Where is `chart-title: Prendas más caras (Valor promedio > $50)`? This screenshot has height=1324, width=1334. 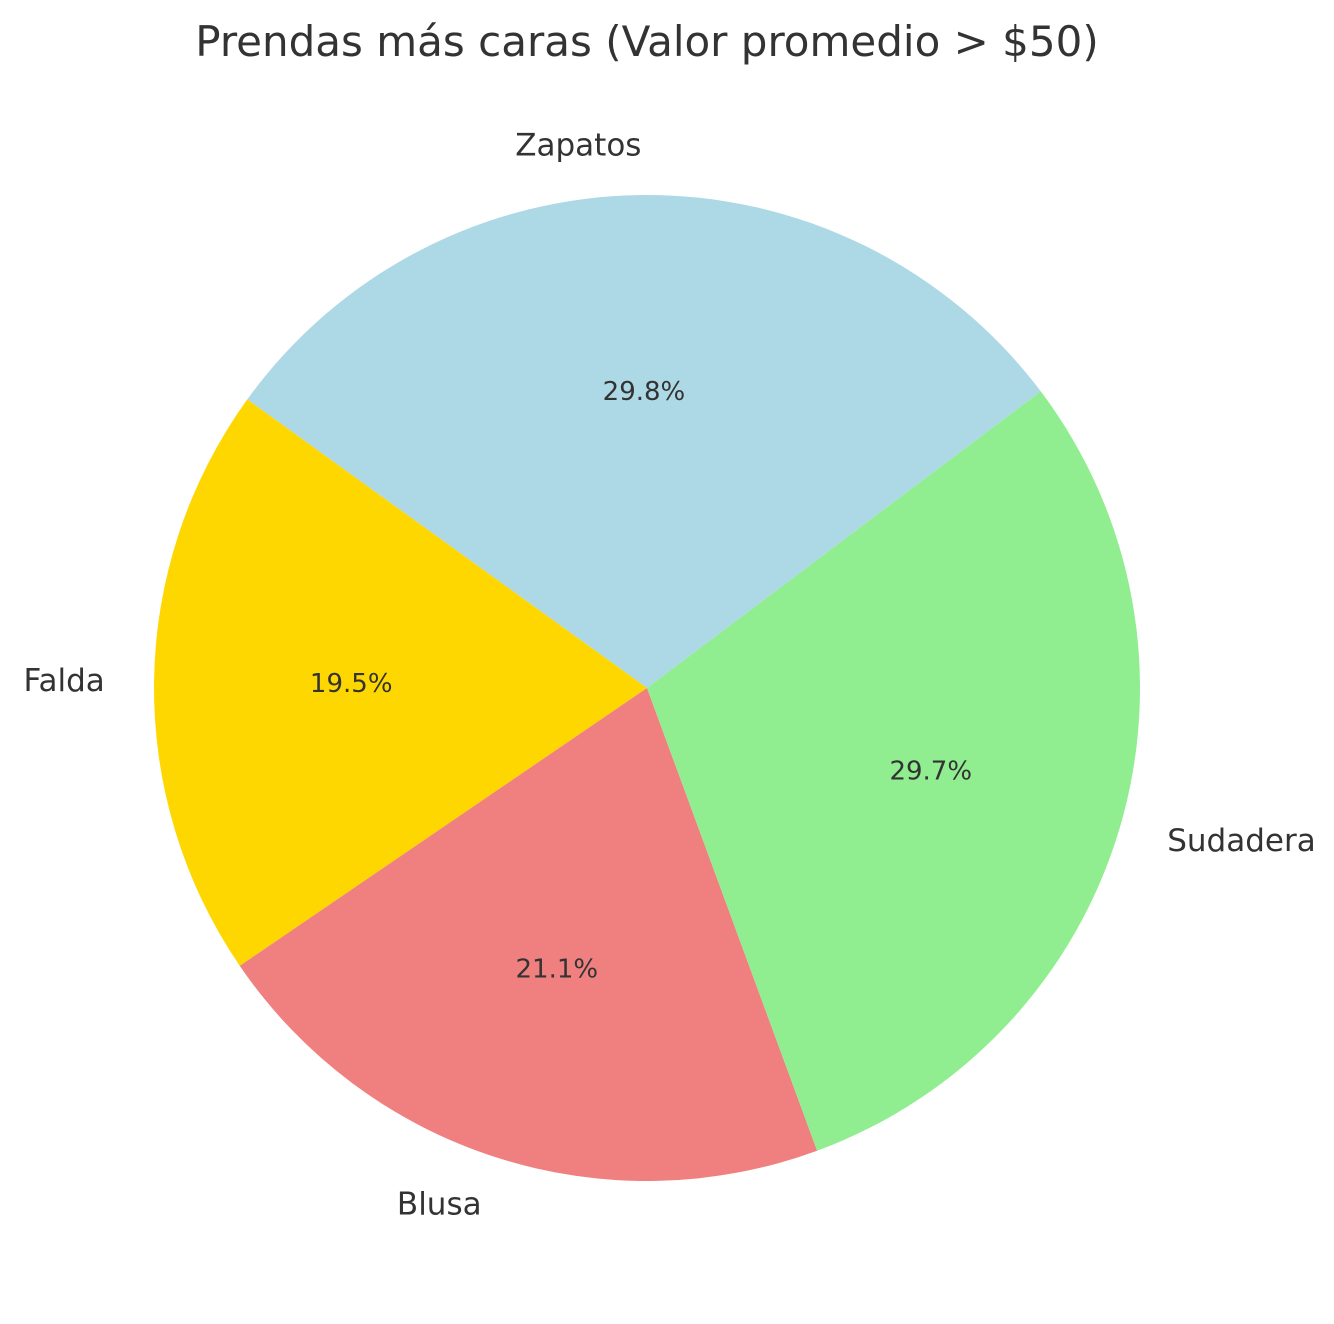
chart-title: Prendas más caras (Valor promedio > $50) is located at coordinates (646, 41).